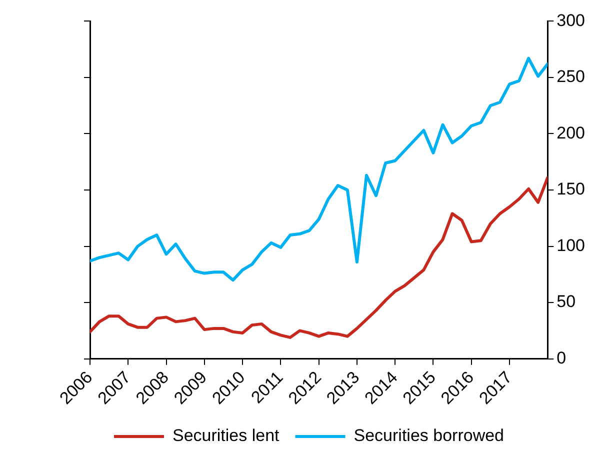  I want to click on y-tick-label: 300, so click(571, 20).